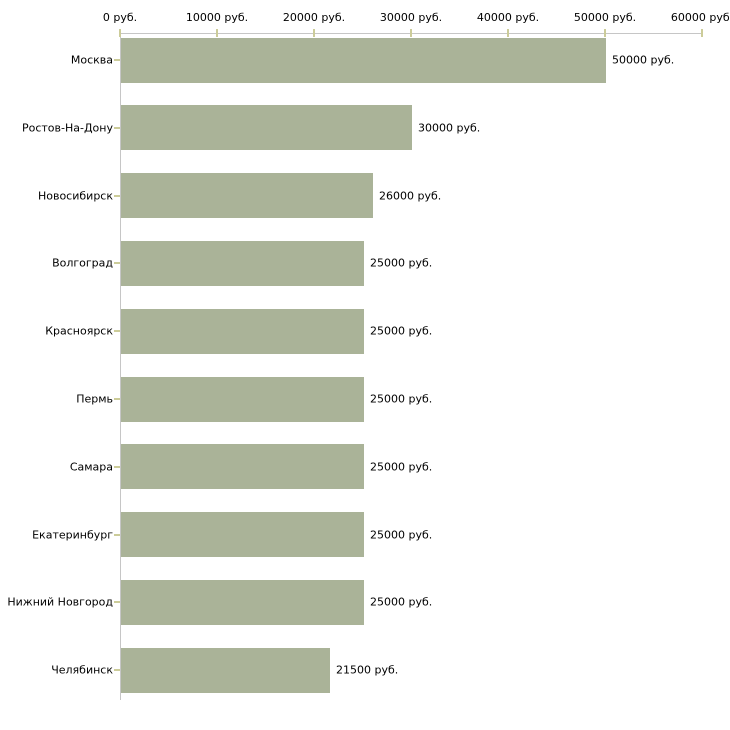 This screenshot has width=730, height=730. Describe the element at coordinates (508, 17) in the screenshot. I see `x-tick-label: 40000 руб.` at that location.